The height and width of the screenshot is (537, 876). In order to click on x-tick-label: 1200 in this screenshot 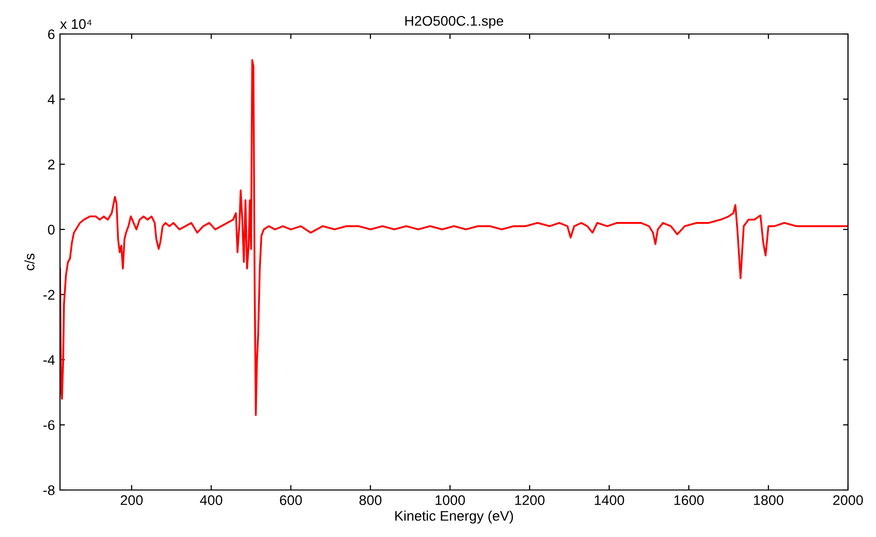, I will do `click(530, 500)`.